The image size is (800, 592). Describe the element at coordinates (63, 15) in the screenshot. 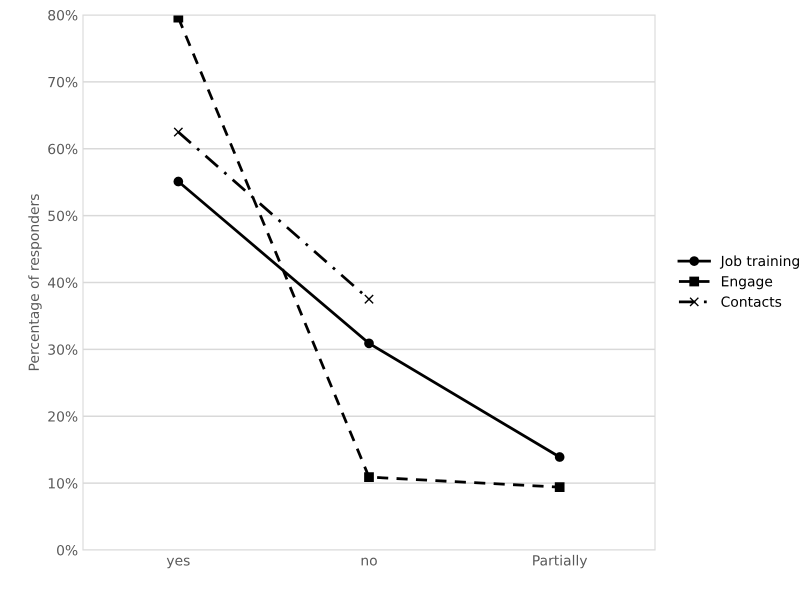

I see `y-tick-label: 80%` at that location.